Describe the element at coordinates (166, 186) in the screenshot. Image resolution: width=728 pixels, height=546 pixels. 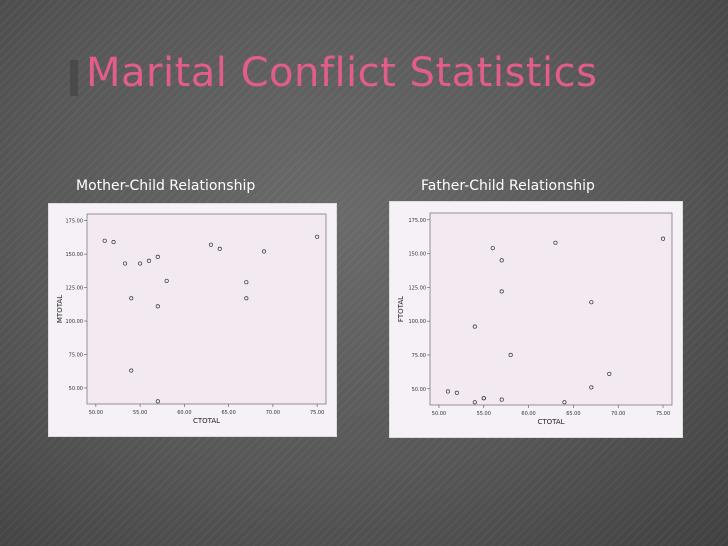
I see `mother-child-heading: Mother-Child Relationship` at that location.